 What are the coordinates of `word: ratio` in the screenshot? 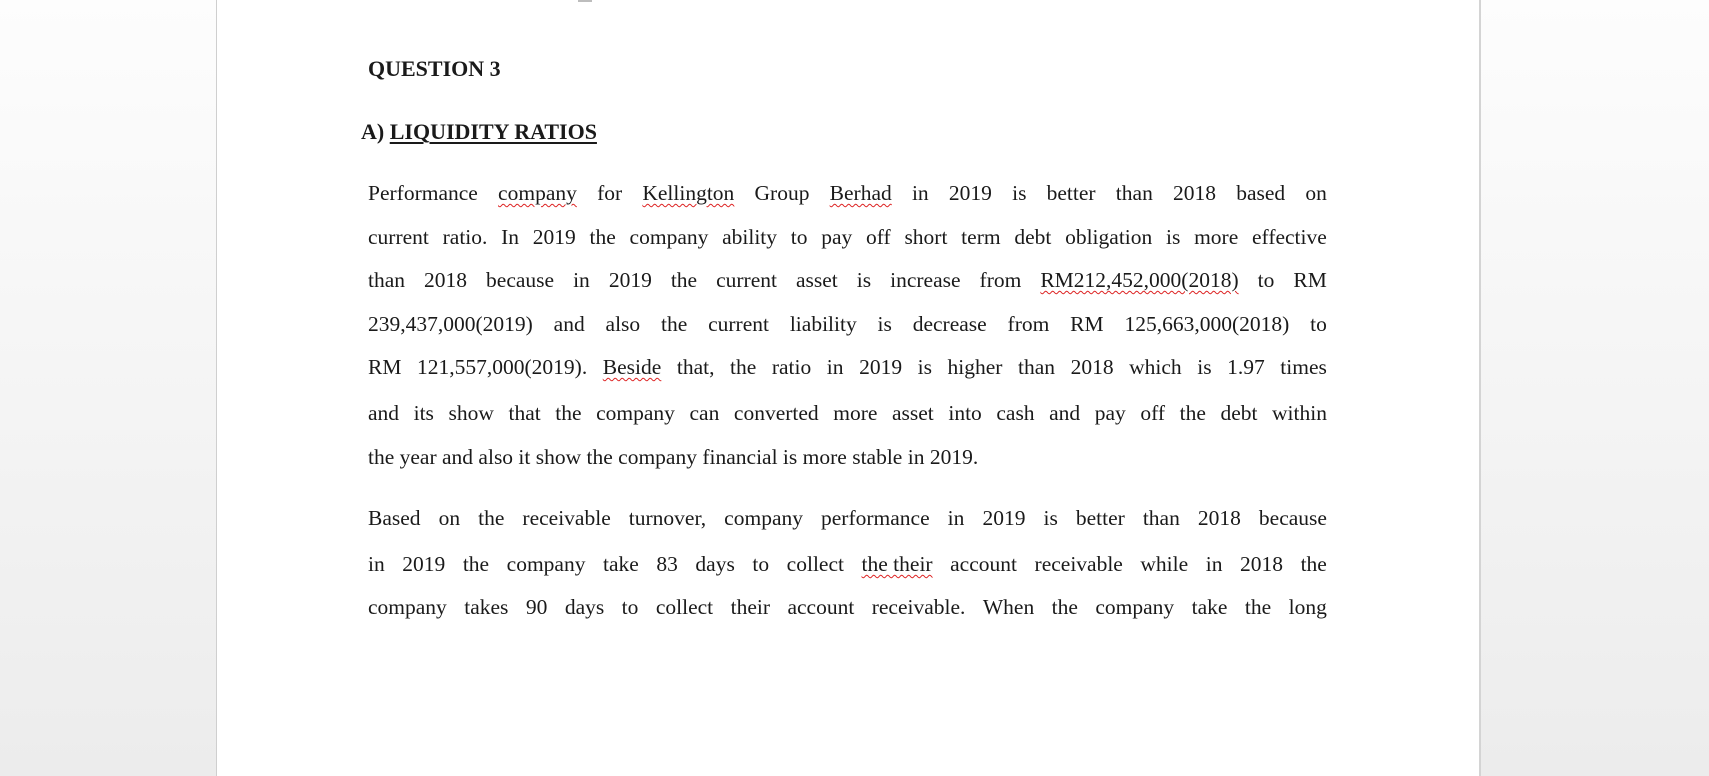 It's located at (791, 367).